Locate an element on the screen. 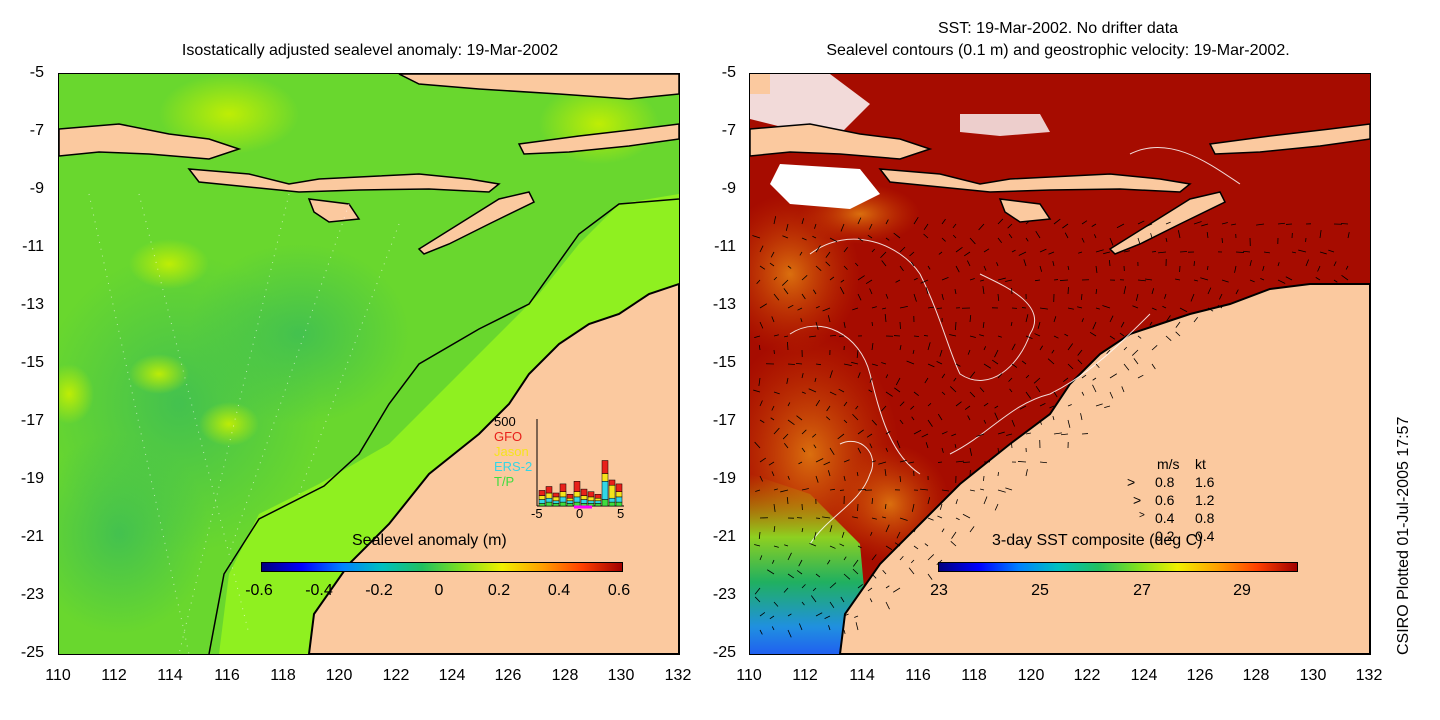  legend-kt-1: 1.2 is located at coordinates (1205, 500).